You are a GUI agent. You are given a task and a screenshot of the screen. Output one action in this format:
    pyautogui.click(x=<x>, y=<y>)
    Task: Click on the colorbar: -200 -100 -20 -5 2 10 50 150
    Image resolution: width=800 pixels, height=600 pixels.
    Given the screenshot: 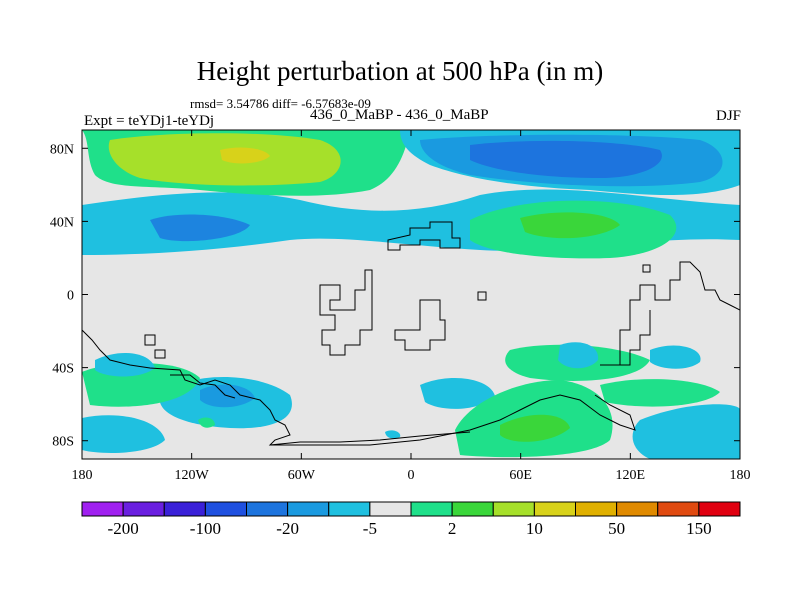 What is the action you would take?
    pyautogui.click(x=411, y=519)
    